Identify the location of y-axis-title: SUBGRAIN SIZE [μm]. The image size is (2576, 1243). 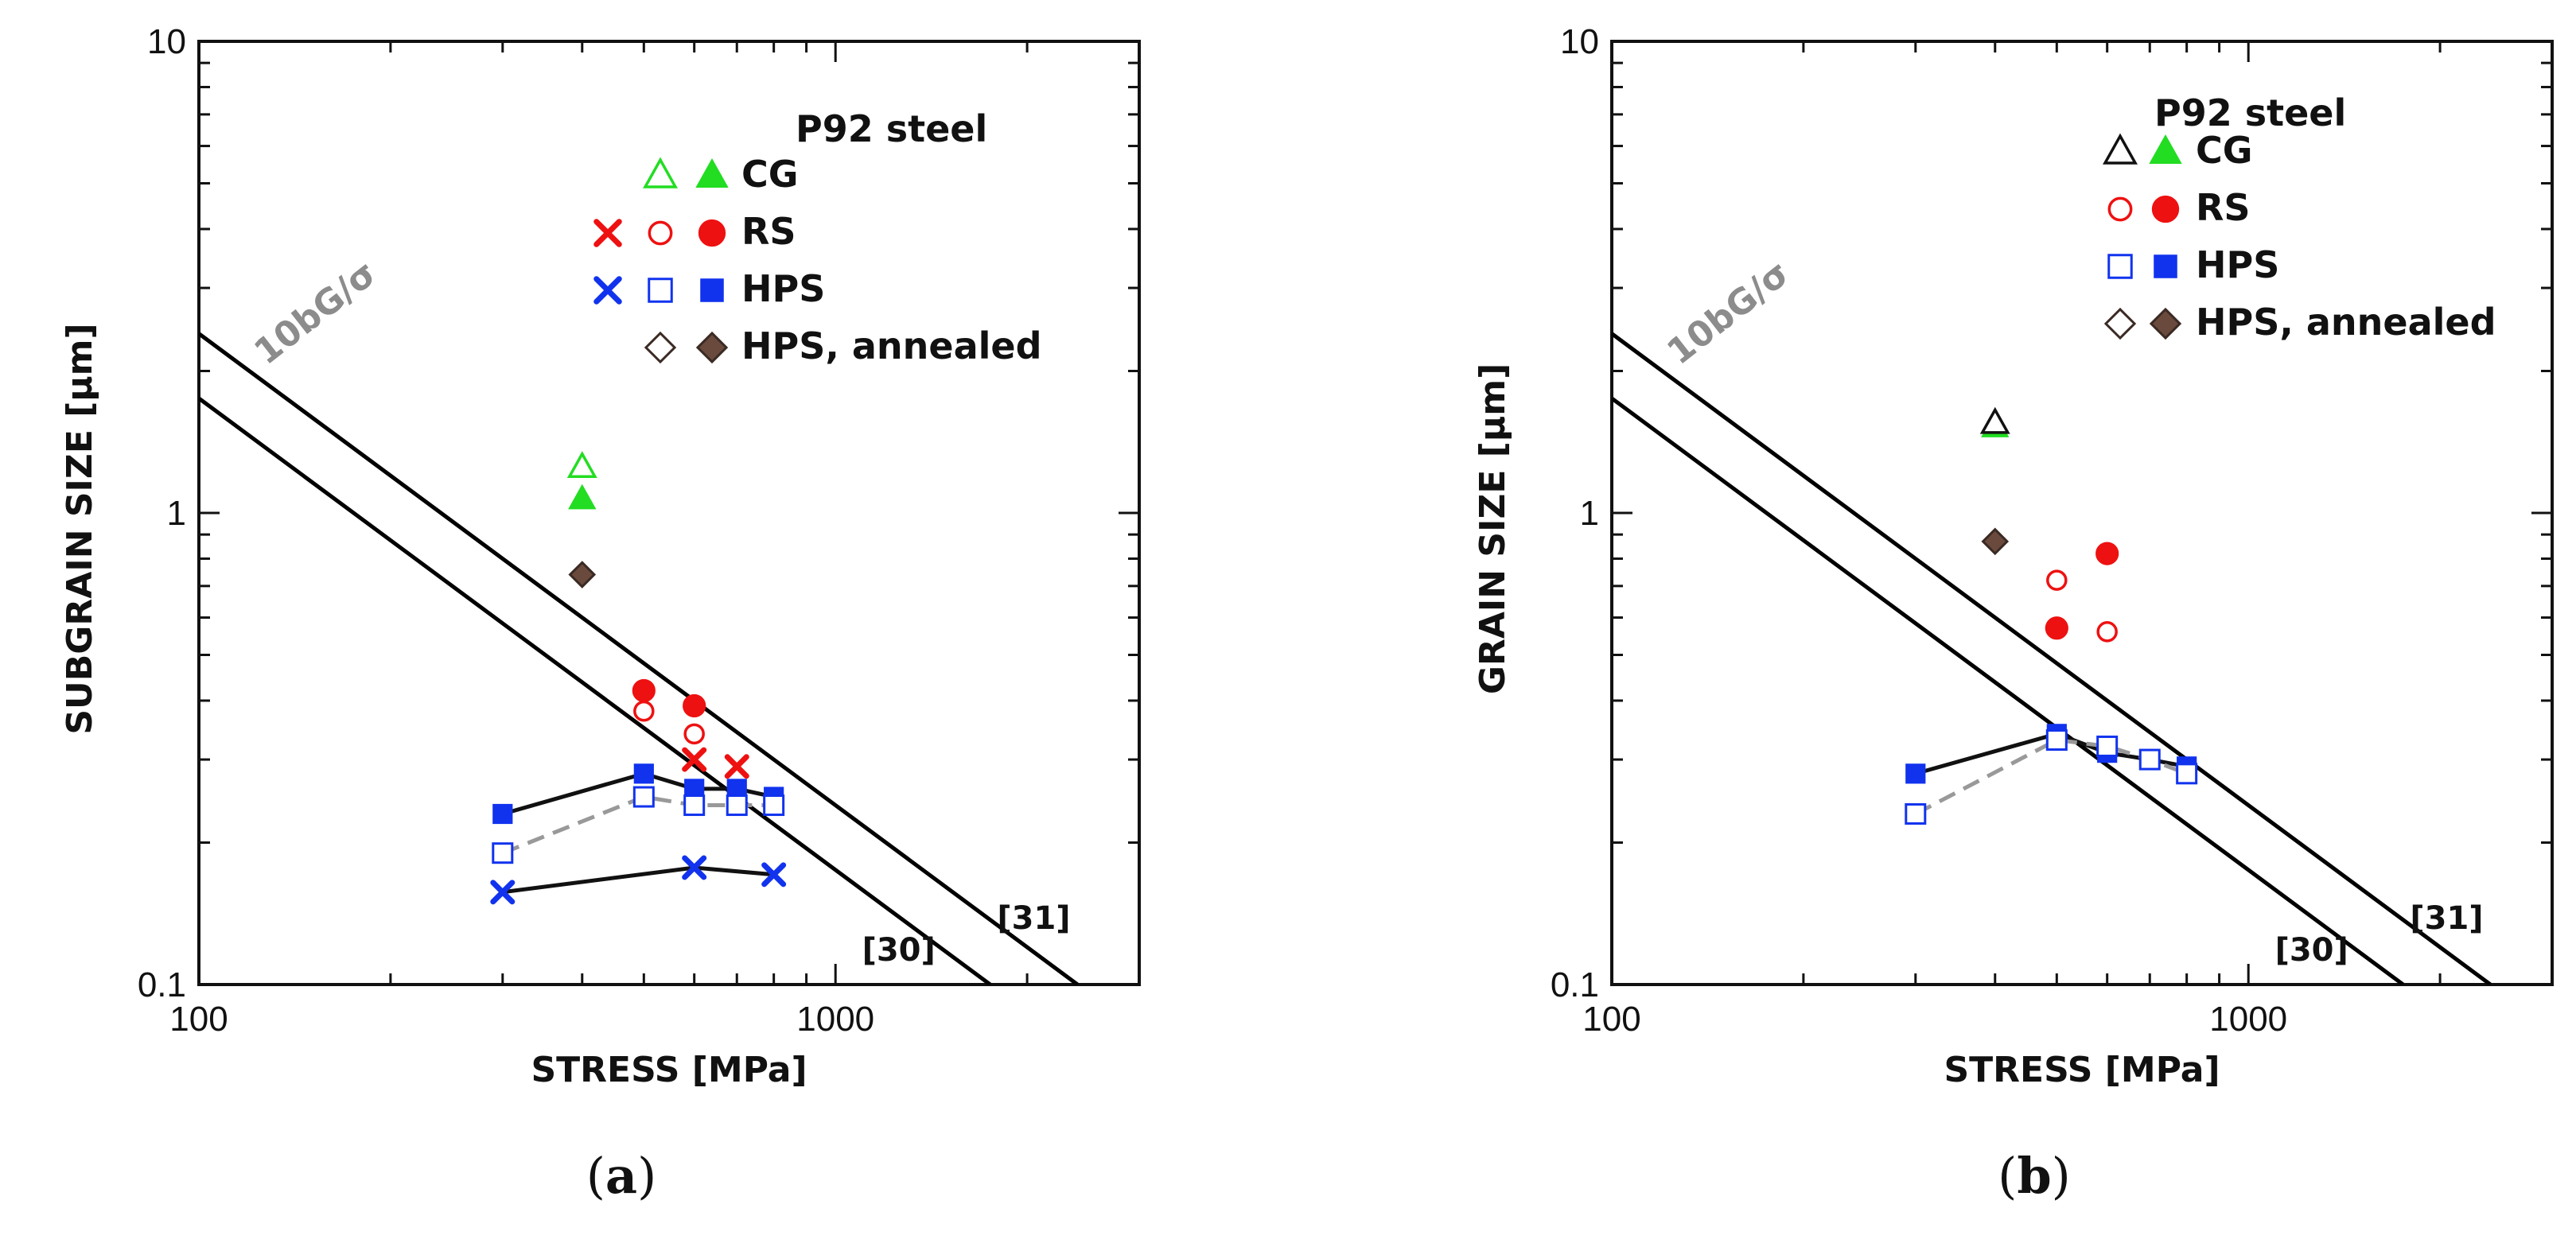
(80, 528).